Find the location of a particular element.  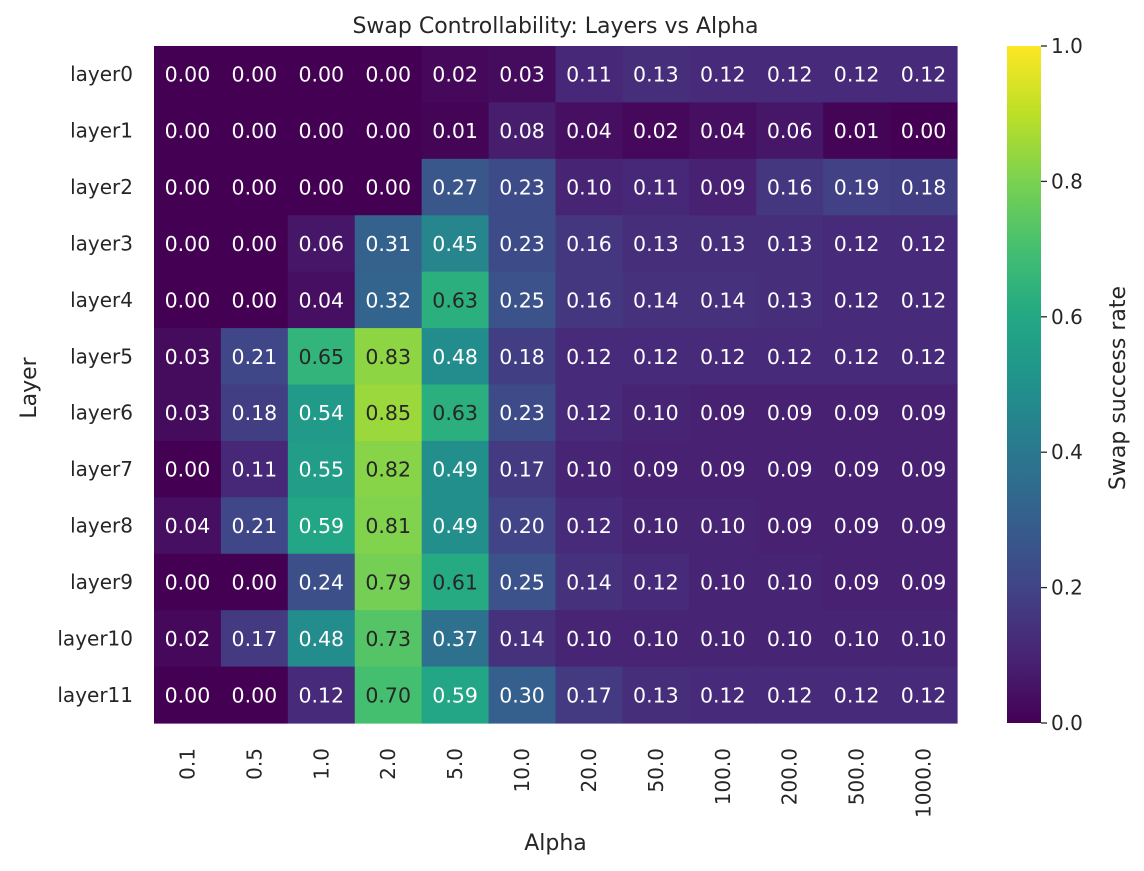

cell-value-label: 0.37 is located at coordinates (455, 639).